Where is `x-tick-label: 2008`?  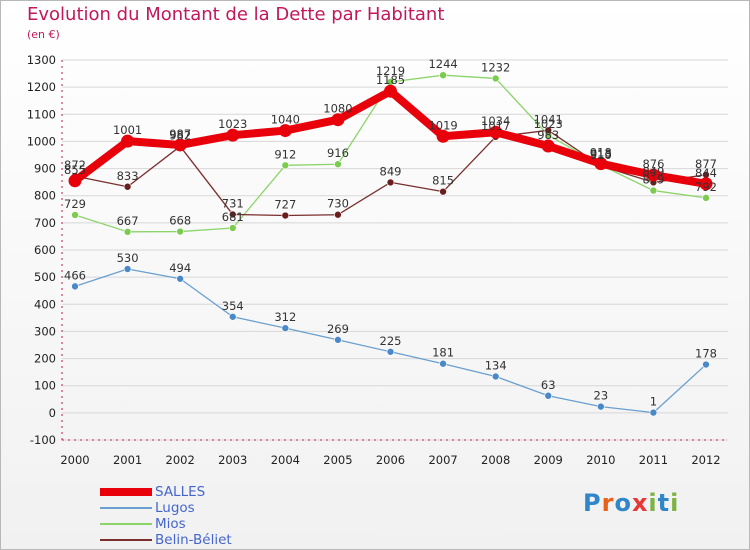 x-tick-label: 2008 is located at coordinates (495, 460).